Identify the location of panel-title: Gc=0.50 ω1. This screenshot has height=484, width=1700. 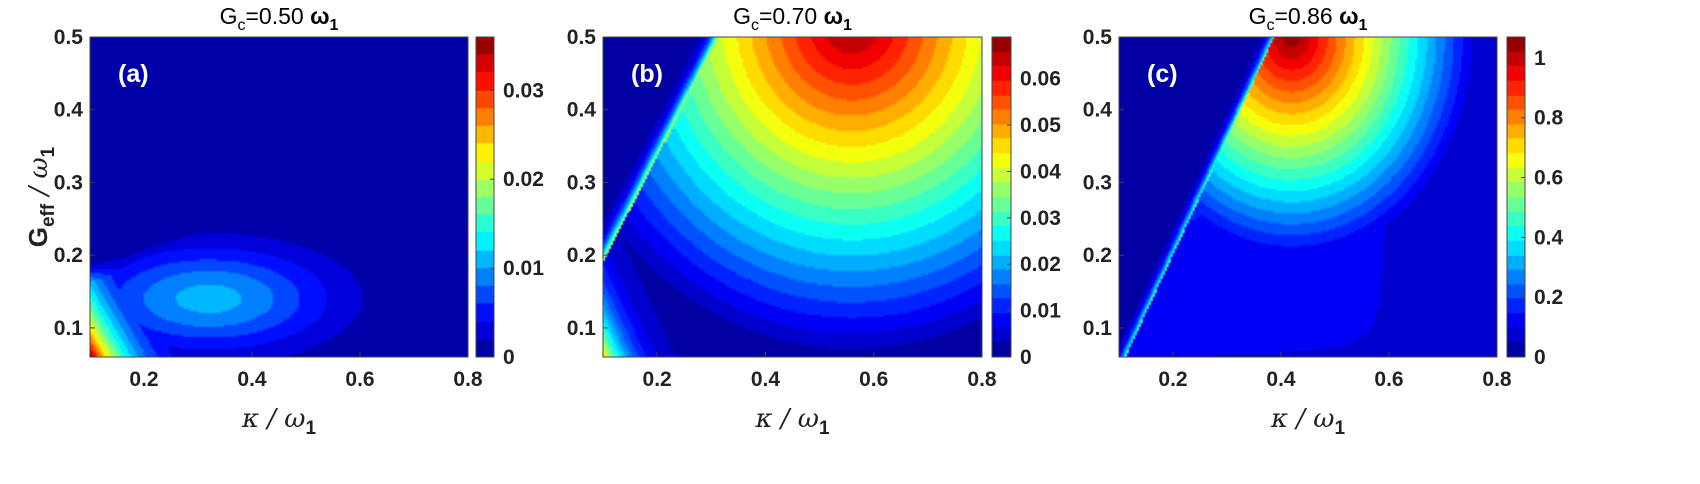
(279, 18).